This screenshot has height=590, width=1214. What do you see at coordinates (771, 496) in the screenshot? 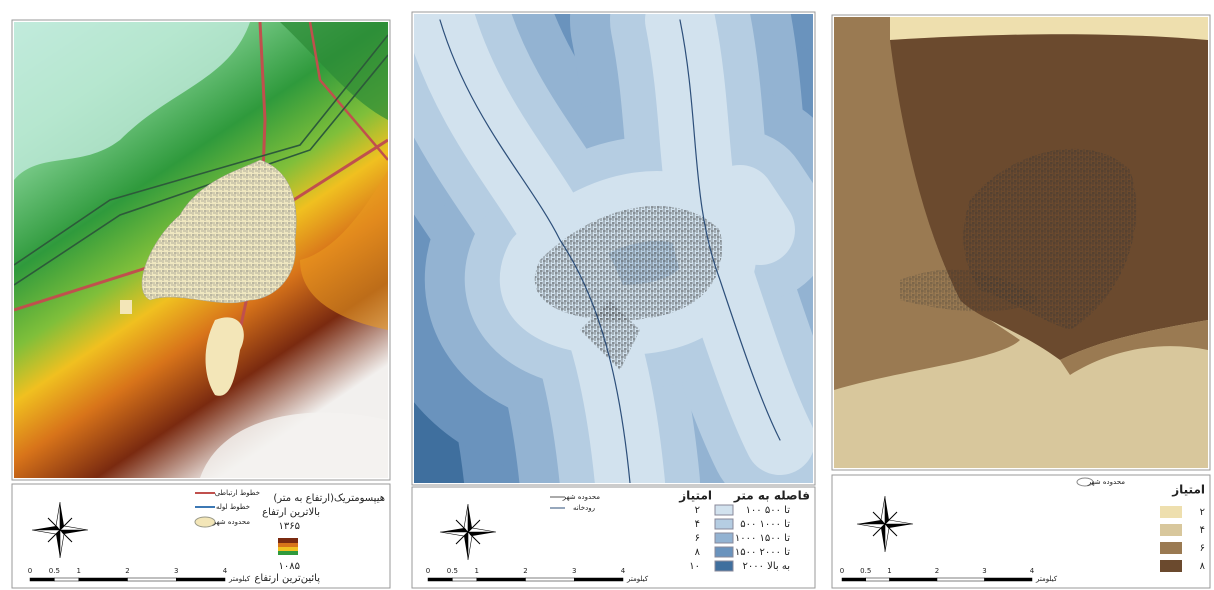
I see `legend-title: فاصله به متر` at bounding box center [771, 496].